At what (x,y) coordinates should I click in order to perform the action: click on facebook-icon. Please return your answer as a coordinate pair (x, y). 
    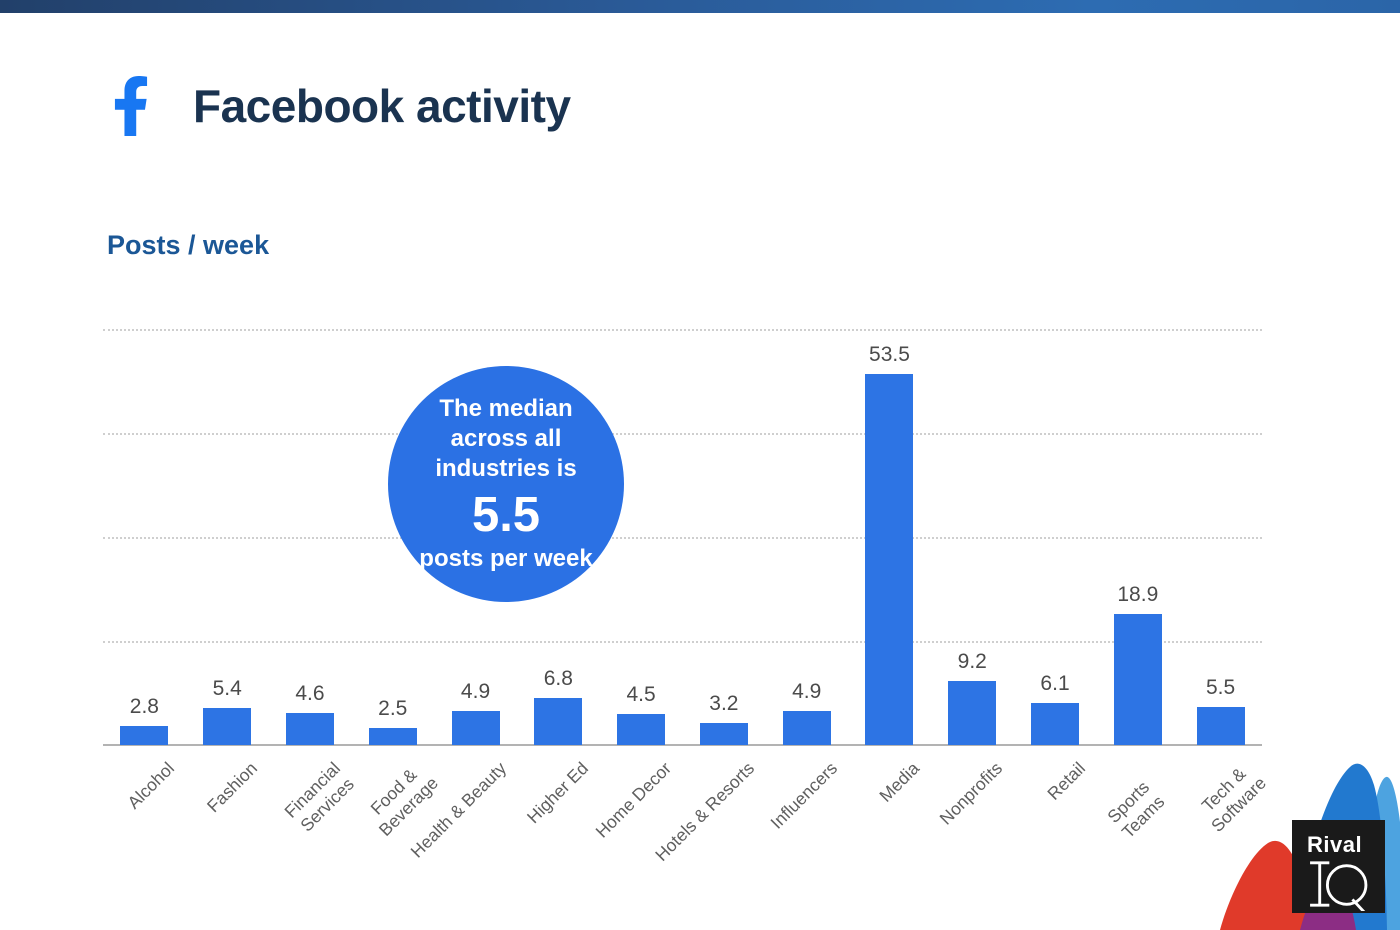
    Looking at the image, I should click on (131, 106).